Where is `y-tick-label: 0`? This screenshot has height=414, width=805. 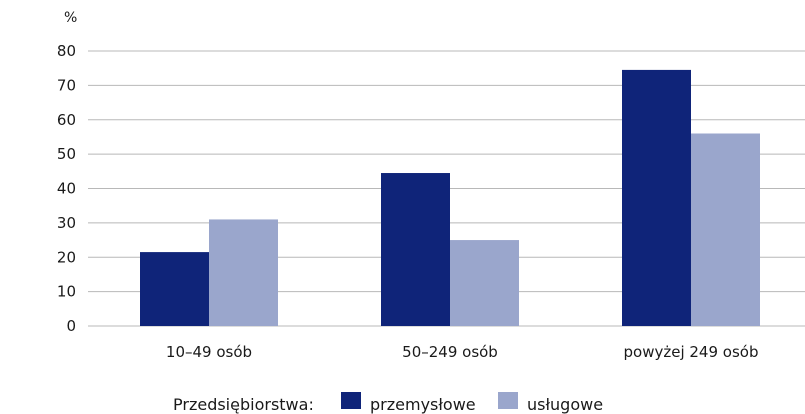
y-tick-label: 0 is located at coordinates (71, 326).